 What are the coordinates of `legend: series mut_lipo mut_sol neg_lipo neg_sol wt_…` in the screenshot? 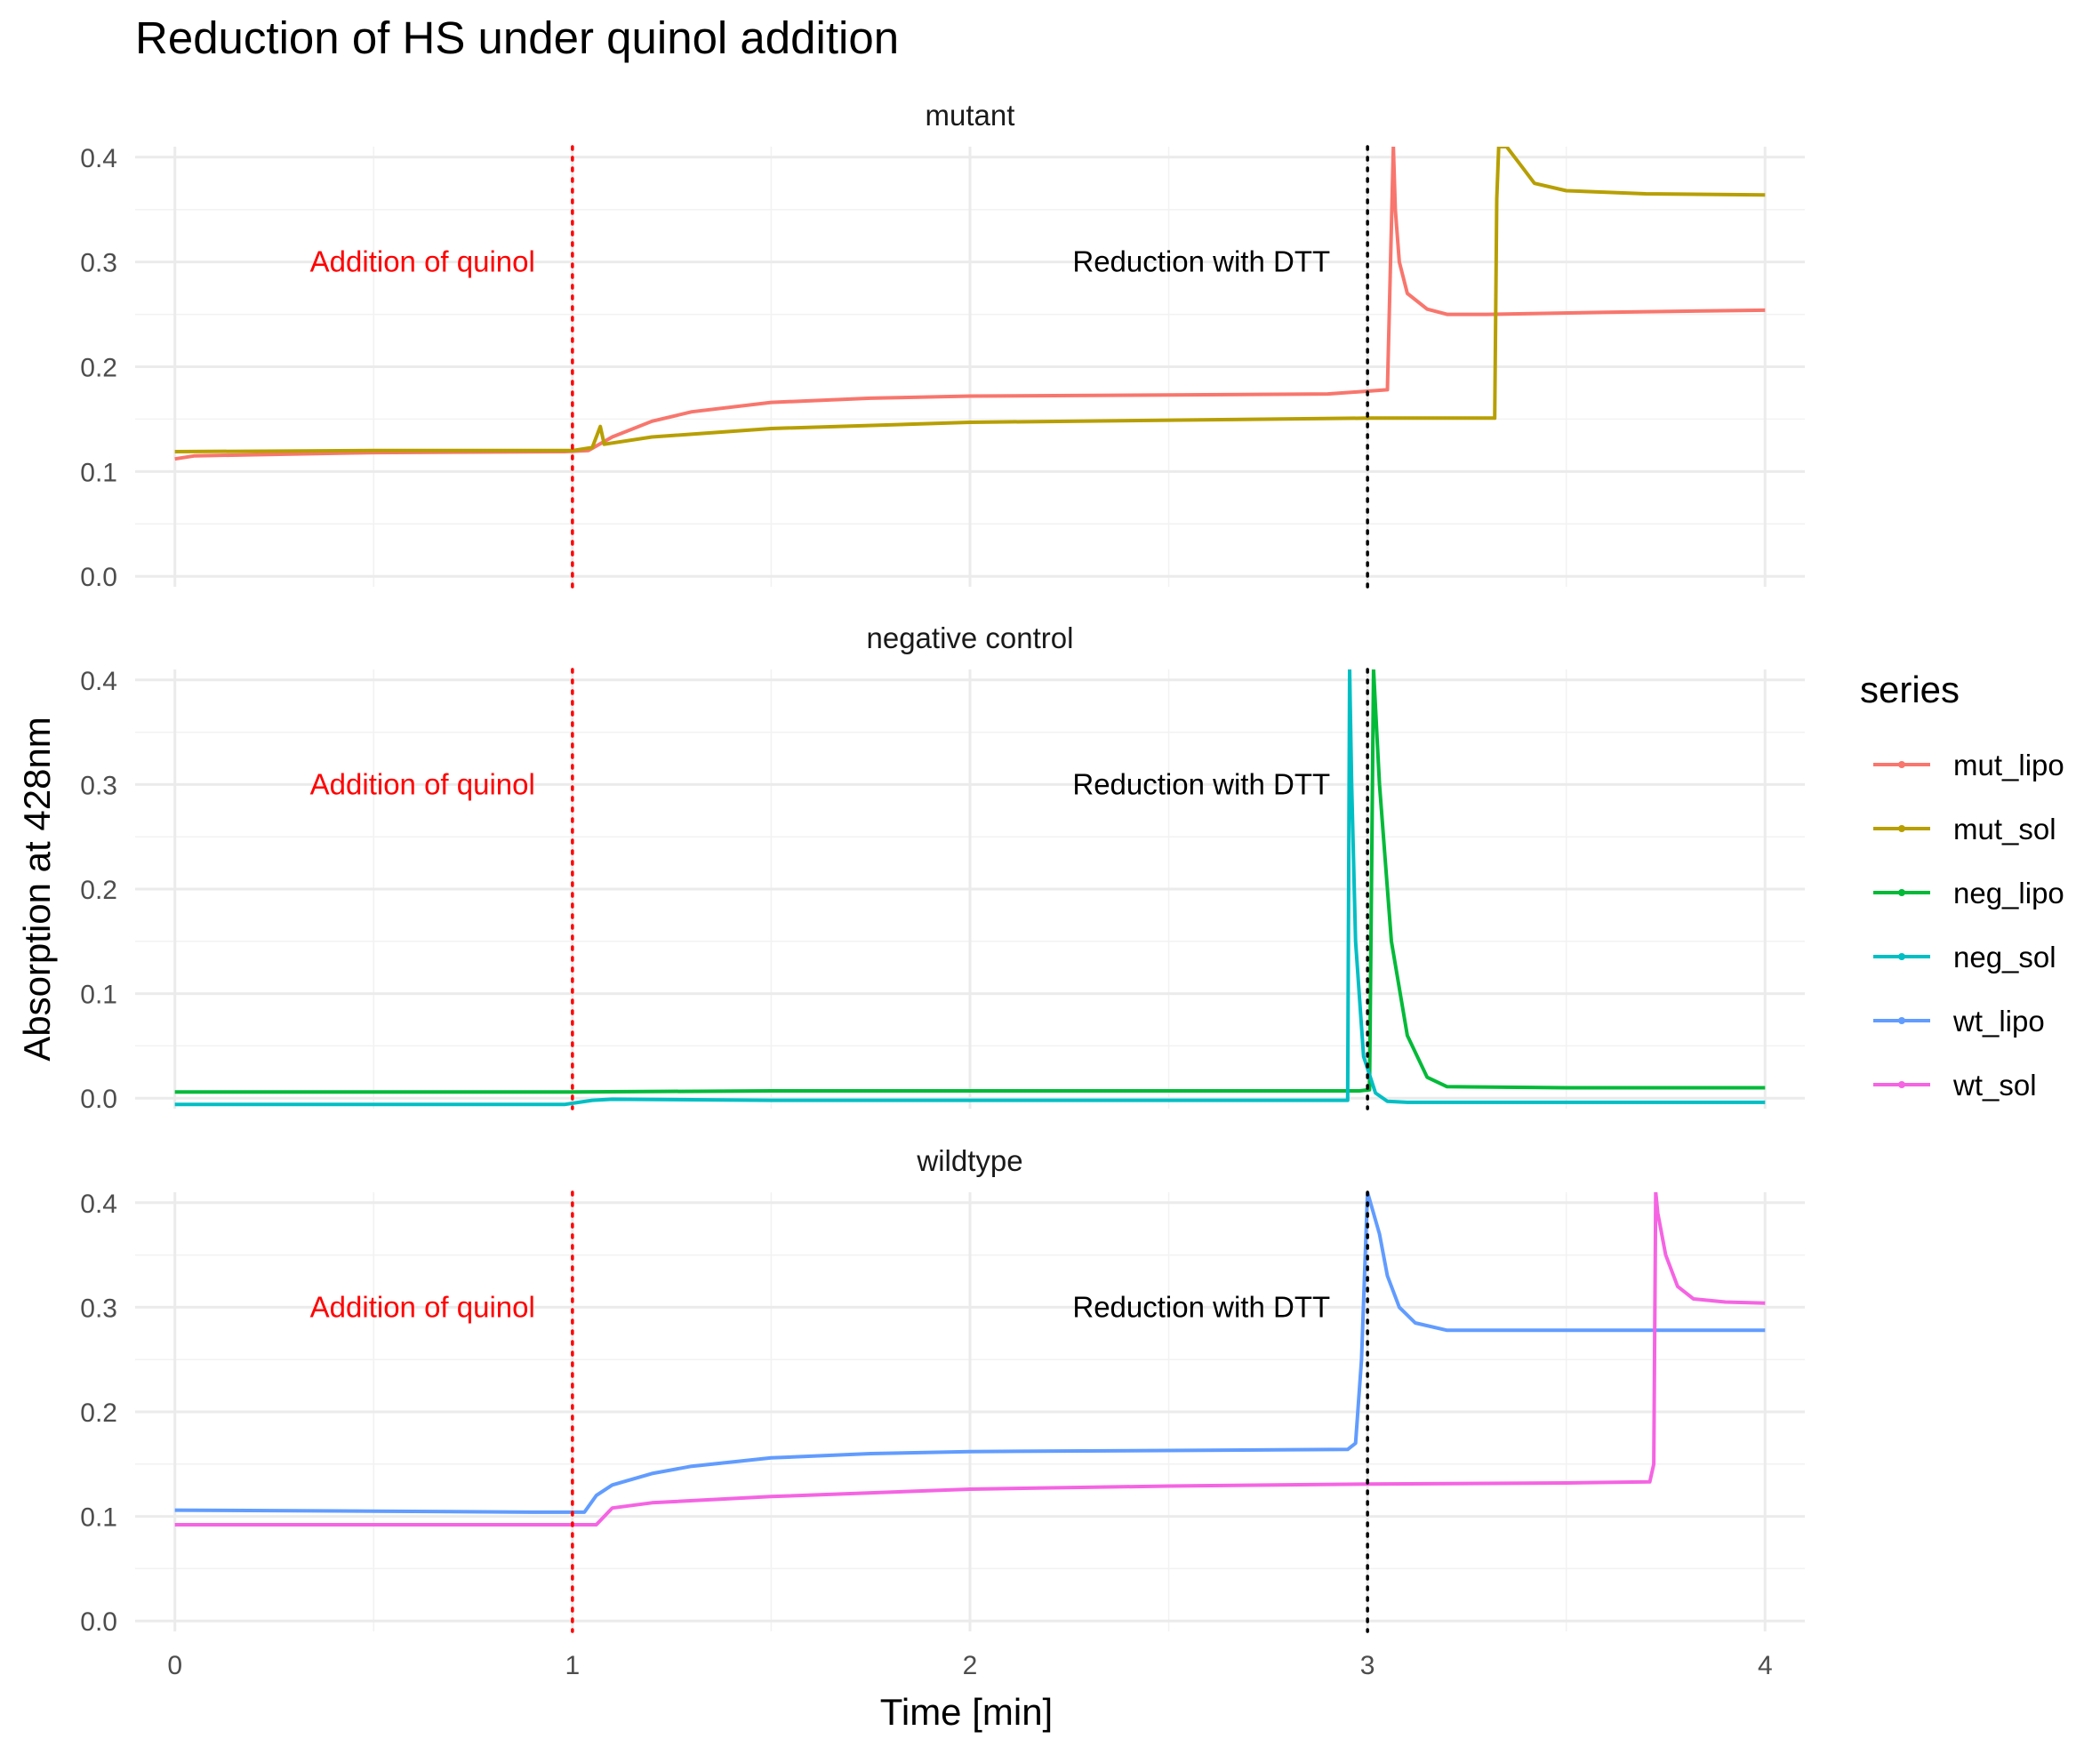 It's located at (1962, 885).